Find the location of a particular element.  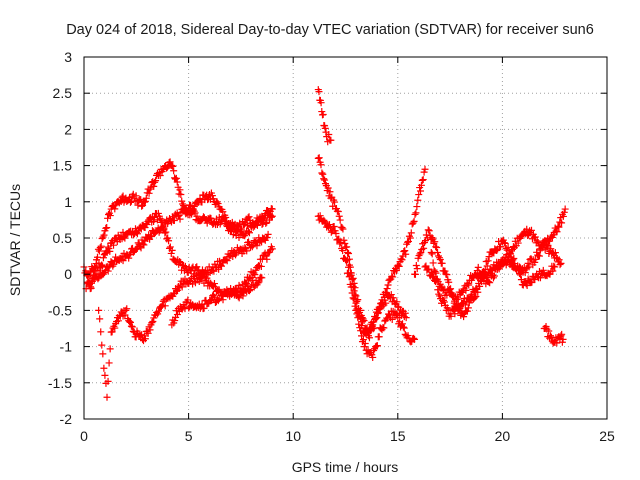

y-tick-label: 2 is located at coordinates (68, 129).